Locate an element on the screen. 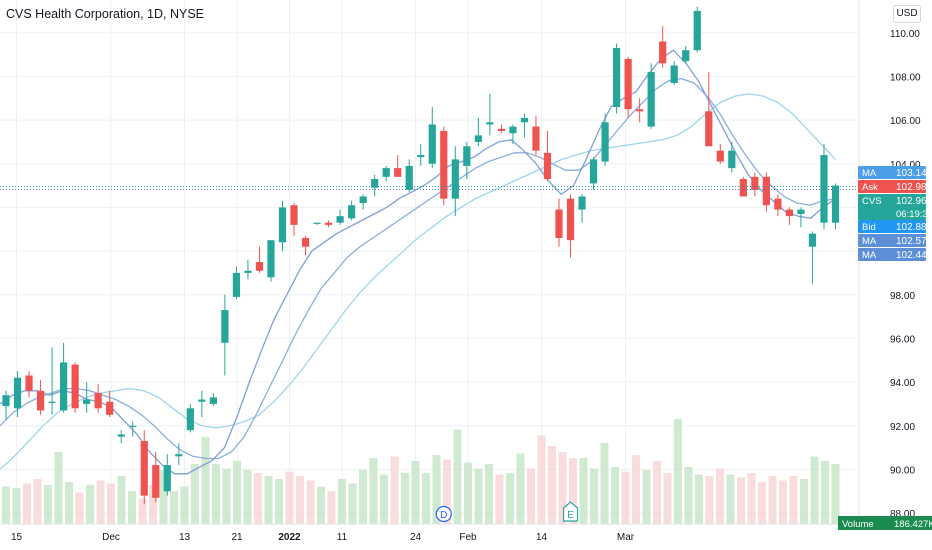  cvs-label-countdown: 06:19:33 is located at coordinates (914, 214).